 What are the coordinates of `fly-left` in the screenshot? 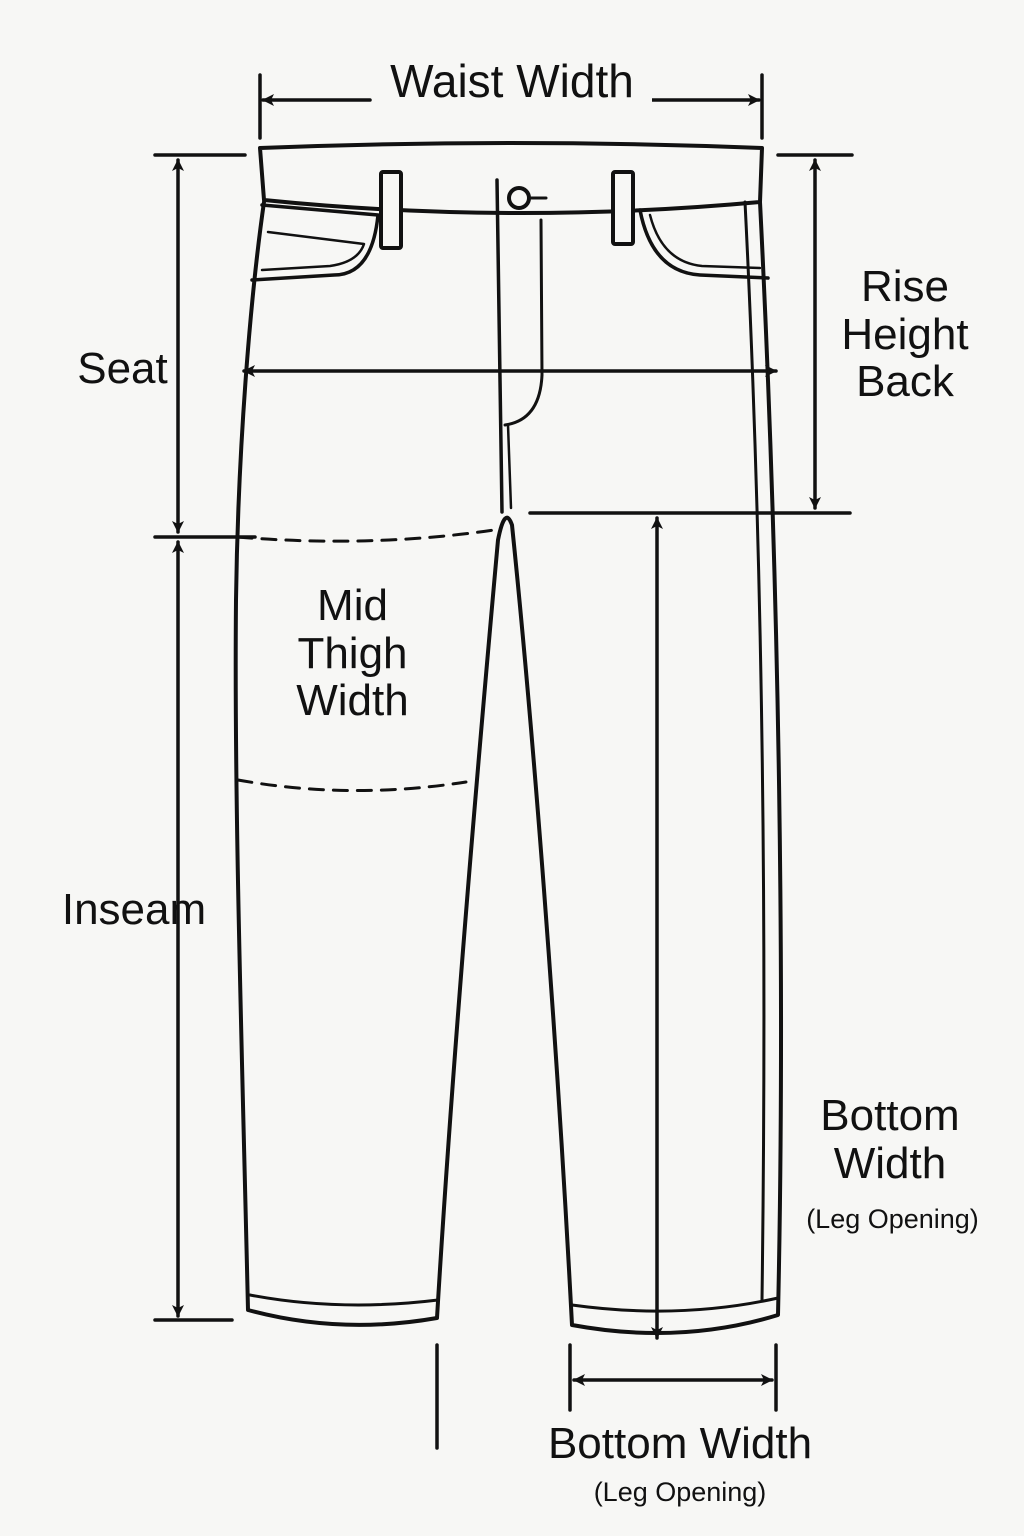 It's located at (499, 346).